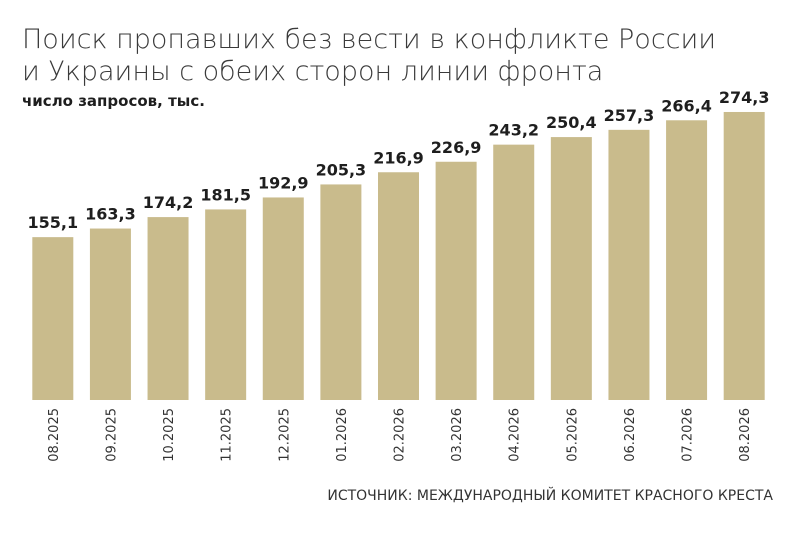  What do you see at coordinates (629, 115) in the screenshot?
I see `value-label: 257,3` at bounding box center [629, 115].